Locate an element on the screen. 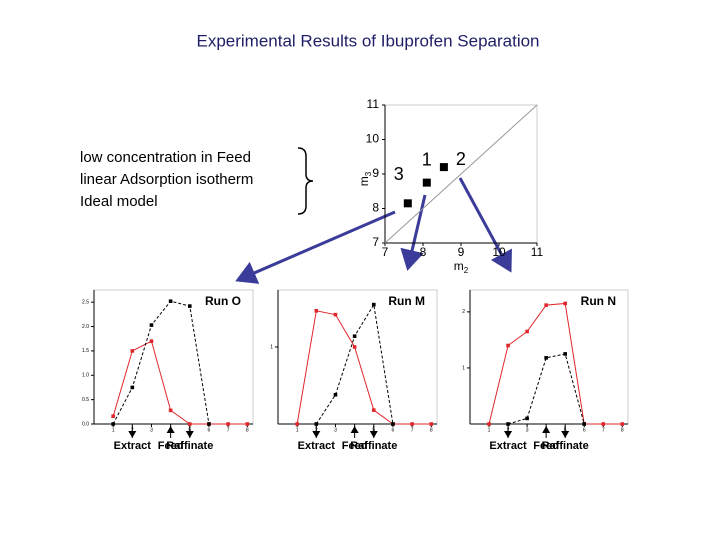  pointer-arrows is located at coordinates (373, 230).